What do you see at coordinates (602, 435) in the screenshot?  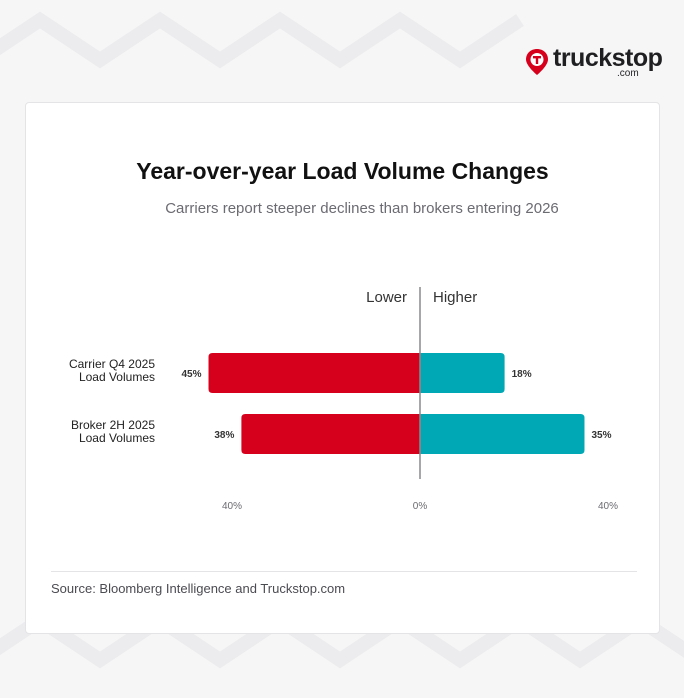 I see `data-label-higher-2: 35%` at bounding box center [602, 435].